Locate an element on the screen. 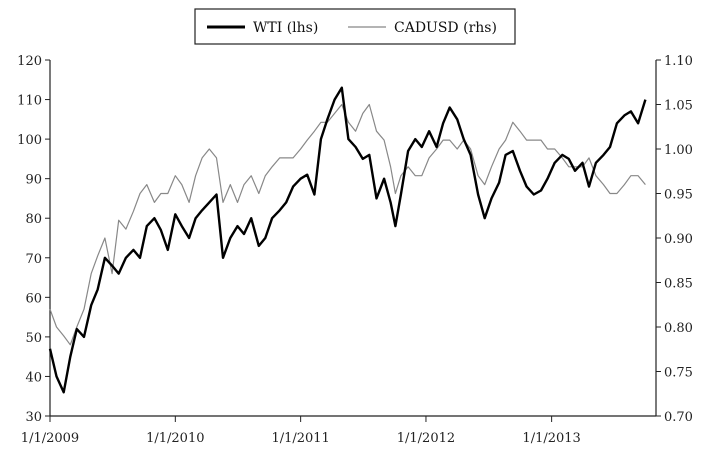  left-tick-label: 80 is located at coordinates (33, 219).